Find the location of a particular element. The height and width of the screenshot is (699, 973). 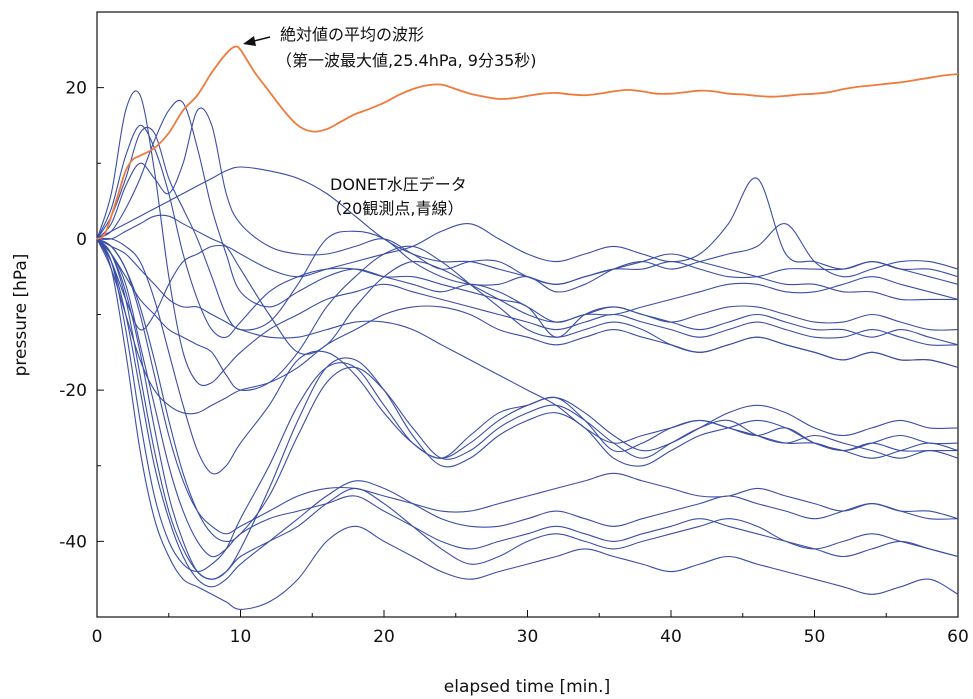

arrowhead-icon is located at coordinates (249, 41).